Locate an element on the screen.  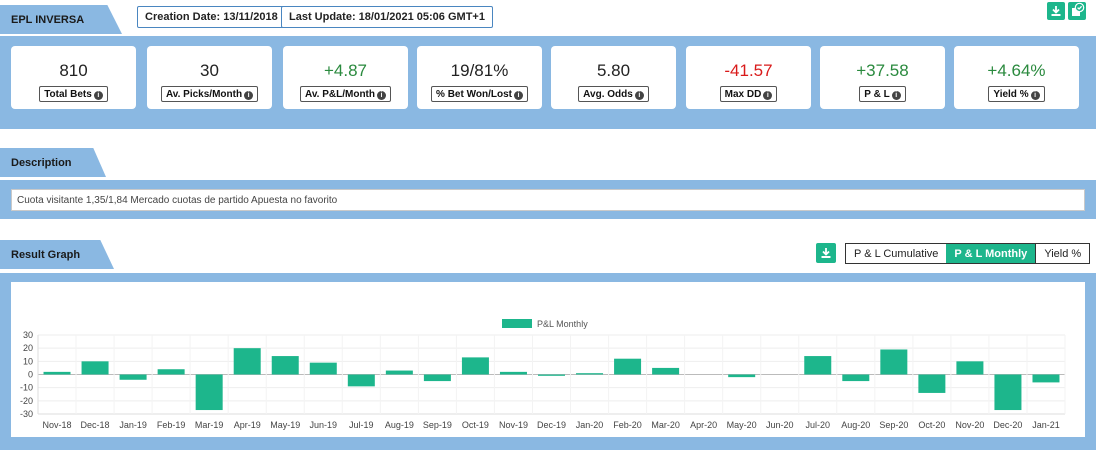
x-tick-label: Nov-18 is located at coordinates (57, 425).